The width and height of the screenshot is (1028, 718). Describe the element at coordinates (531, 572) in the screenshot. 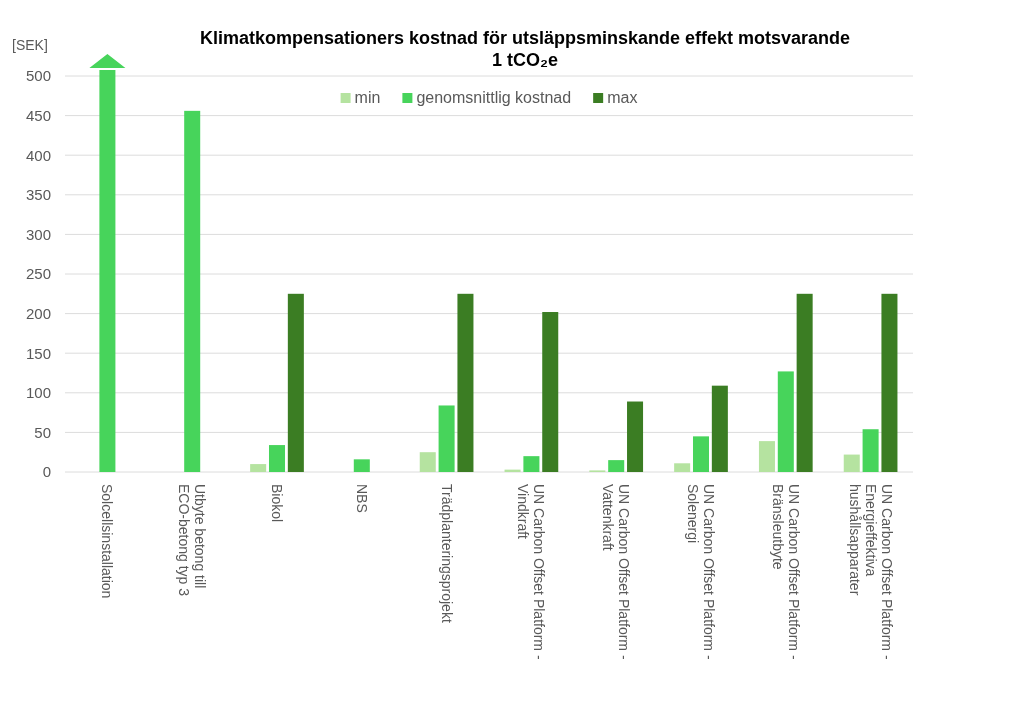

I see `x-tick-label: UN Carbon Offset Platform - Vindkraft` at that location.